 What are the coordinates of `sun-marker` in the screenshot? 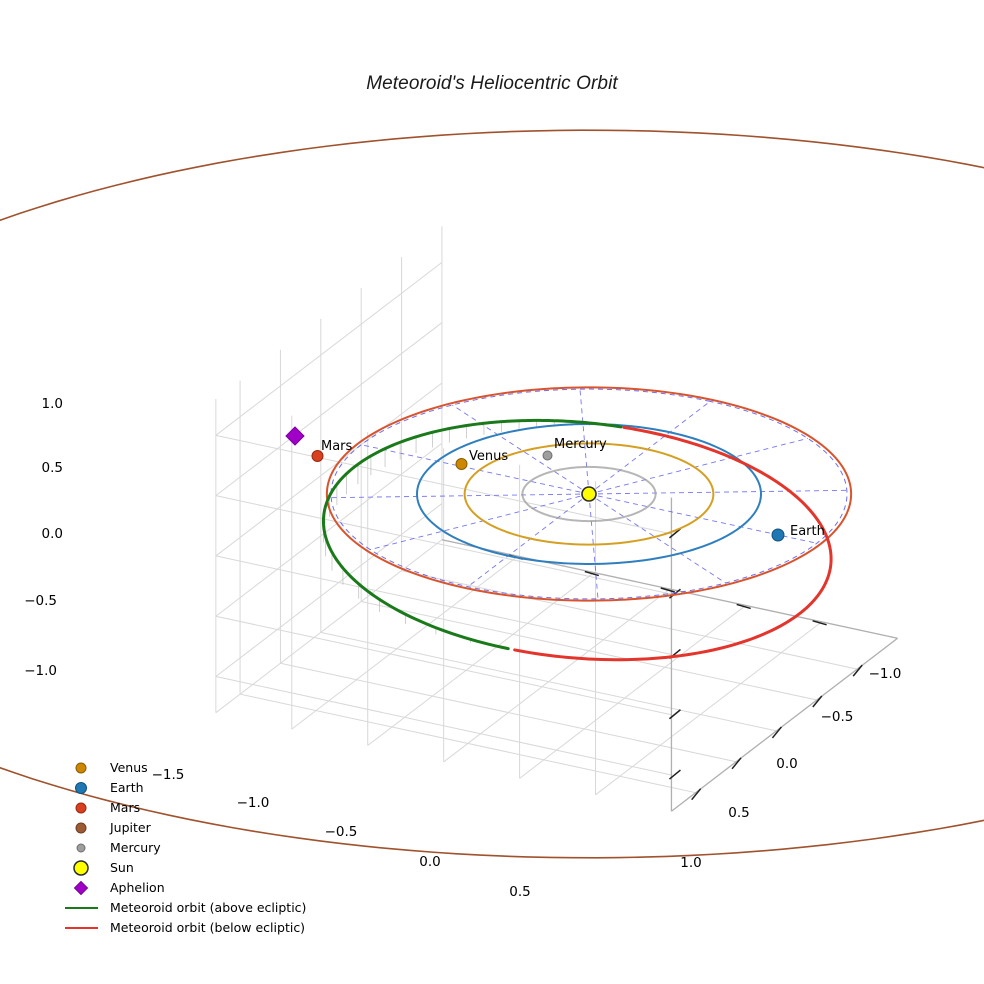 It's located at (589, 494).